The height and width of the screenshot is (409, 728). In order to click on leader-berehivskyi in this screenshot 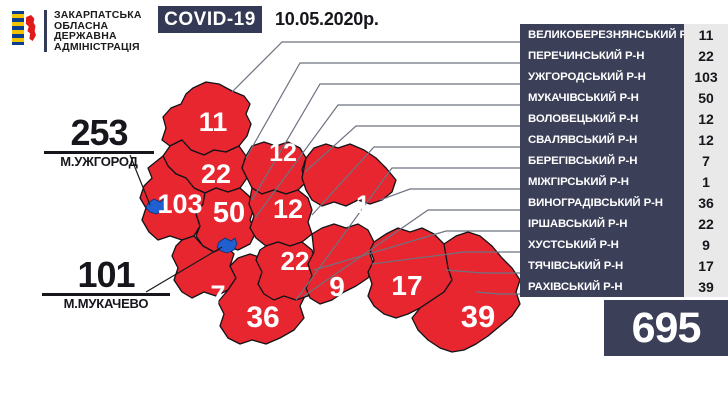, I will do `click(407, 234)`.